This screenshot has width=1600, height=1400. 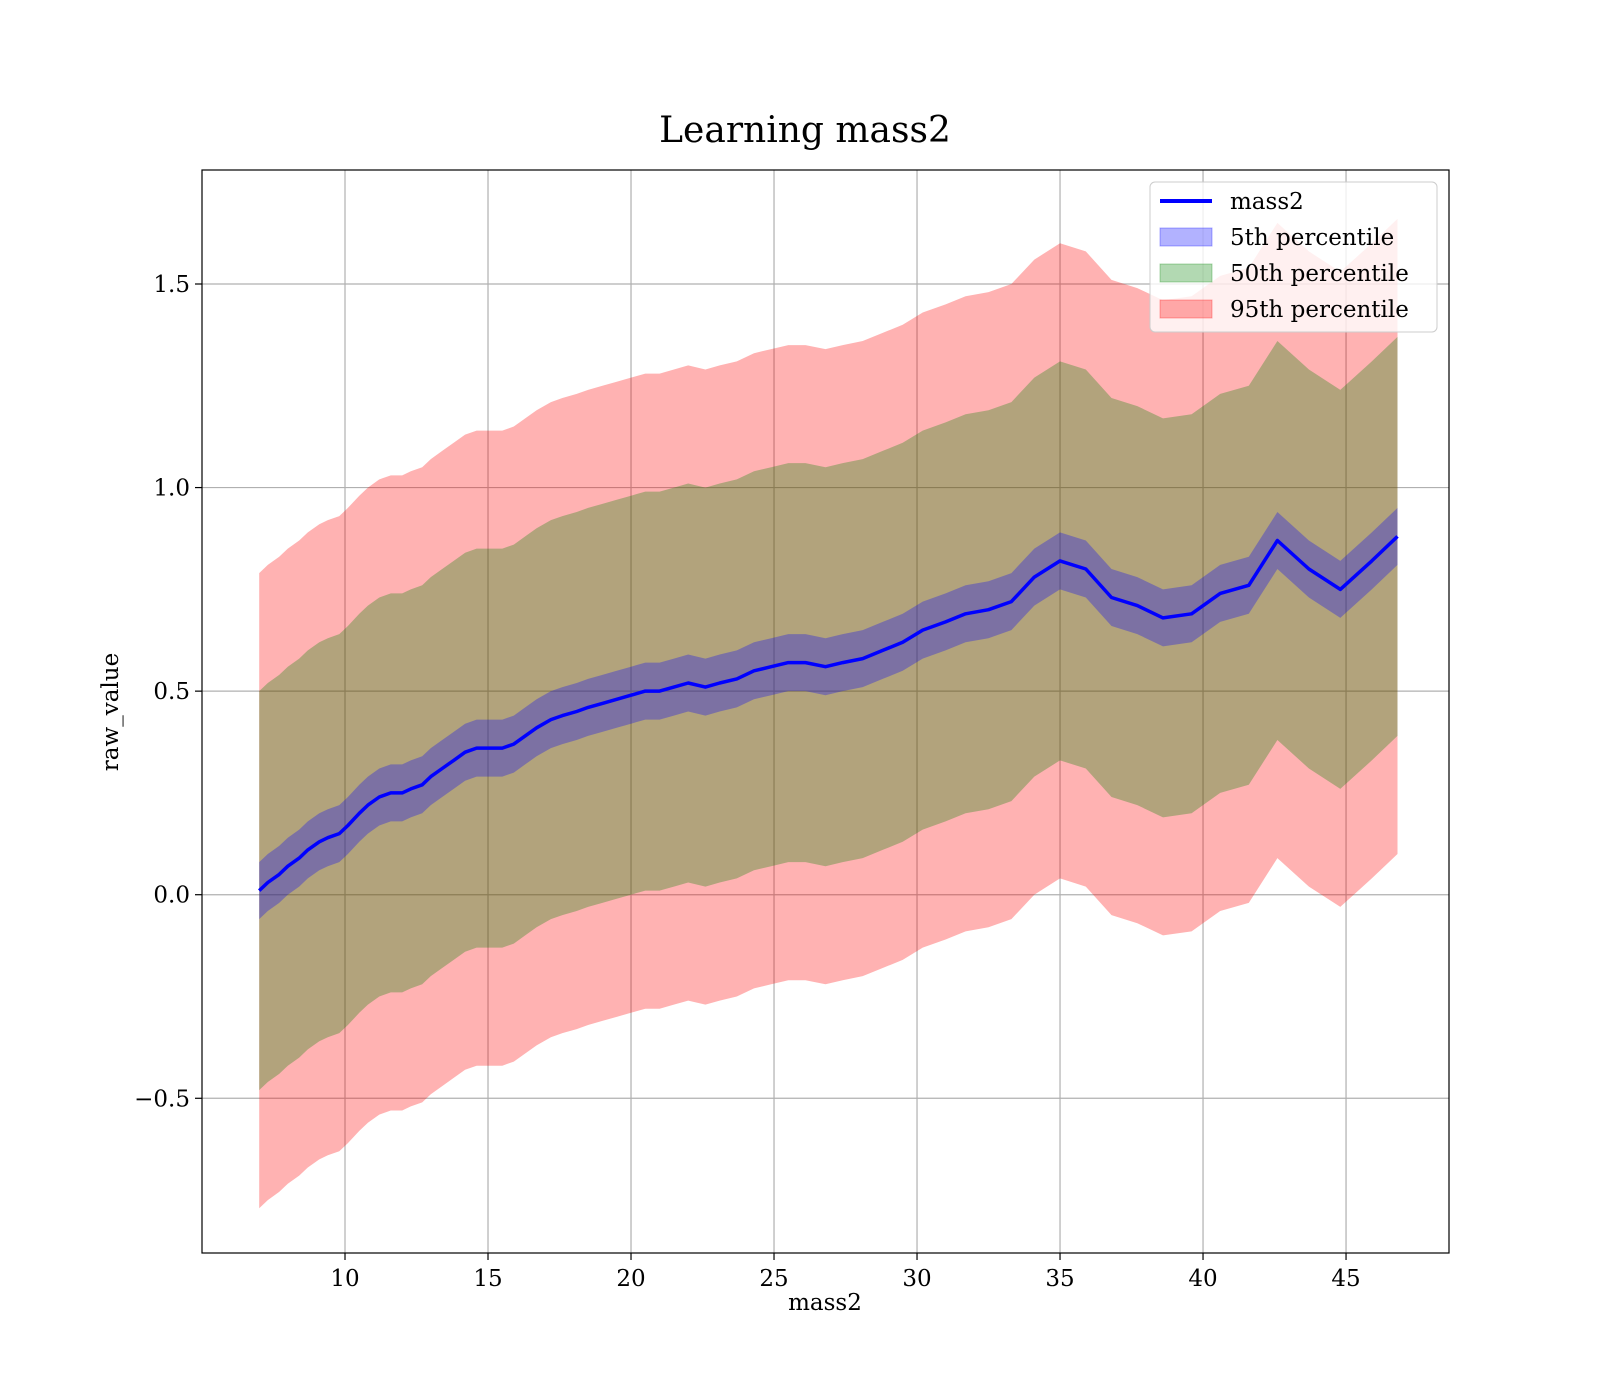 What do you see at coordinates (1319, 274) in the screenshot?
I see `legend-label-50th-percentile: 50th percentile` at bounding box center [1319, 274].